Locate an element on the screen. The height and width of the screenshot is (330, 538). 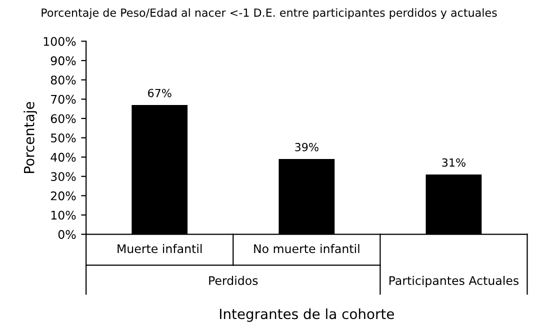
text: Perdidos is located at coordinates (233, 281).